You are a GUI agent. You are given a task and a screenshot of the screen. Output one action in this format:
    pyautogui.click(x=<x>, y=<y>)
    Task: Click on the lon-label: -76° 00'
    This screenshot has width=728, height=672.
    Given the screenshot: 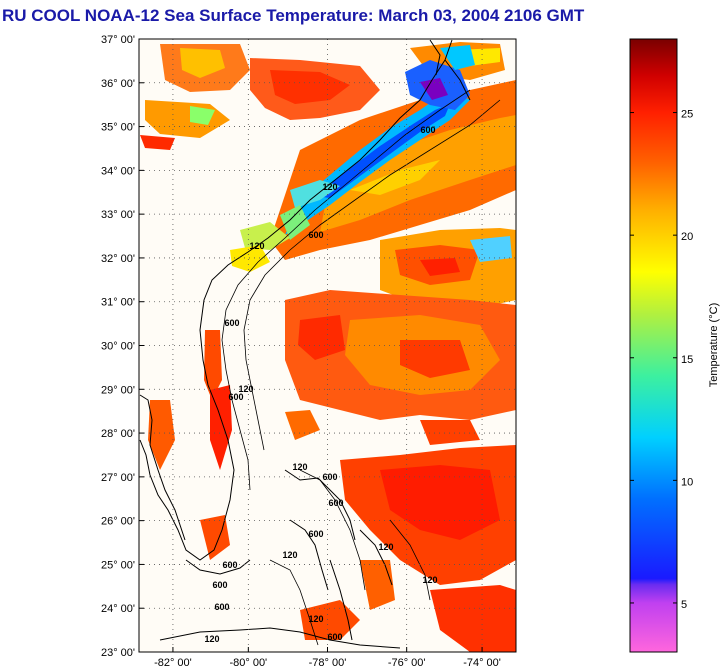 What is the action you would take?
    pyautogui.click(x=407, y=663)
    